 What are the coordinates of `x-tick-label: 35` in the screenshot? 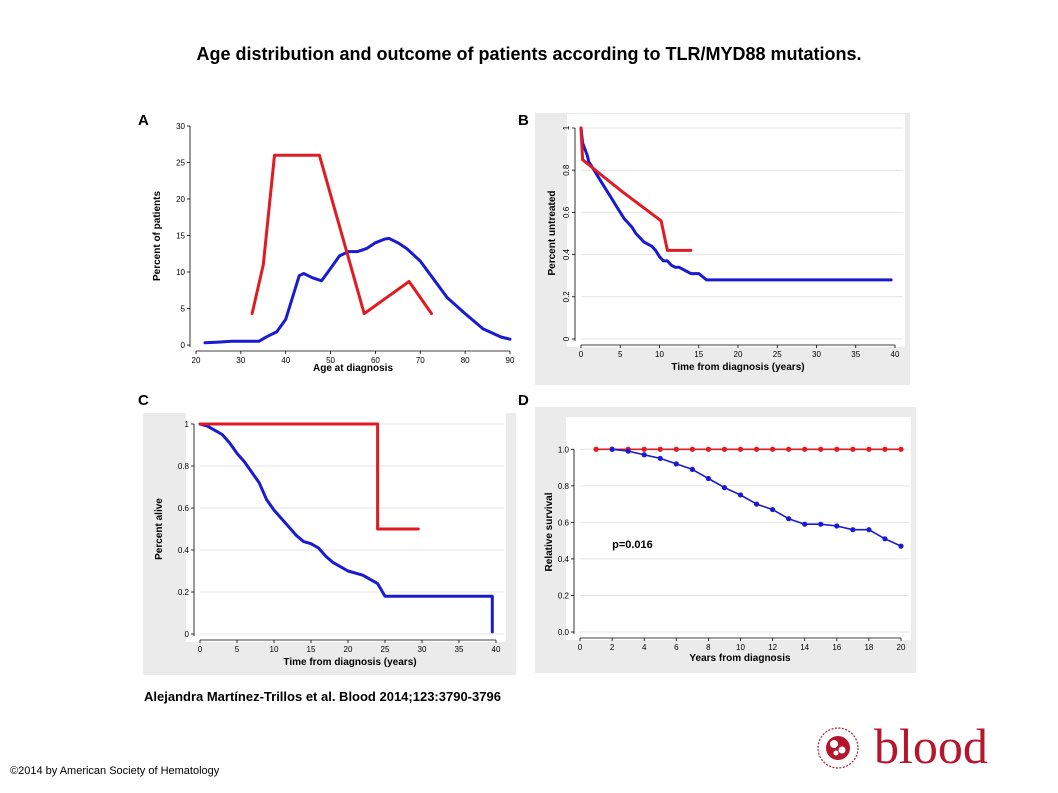 It's located at (855, 354).